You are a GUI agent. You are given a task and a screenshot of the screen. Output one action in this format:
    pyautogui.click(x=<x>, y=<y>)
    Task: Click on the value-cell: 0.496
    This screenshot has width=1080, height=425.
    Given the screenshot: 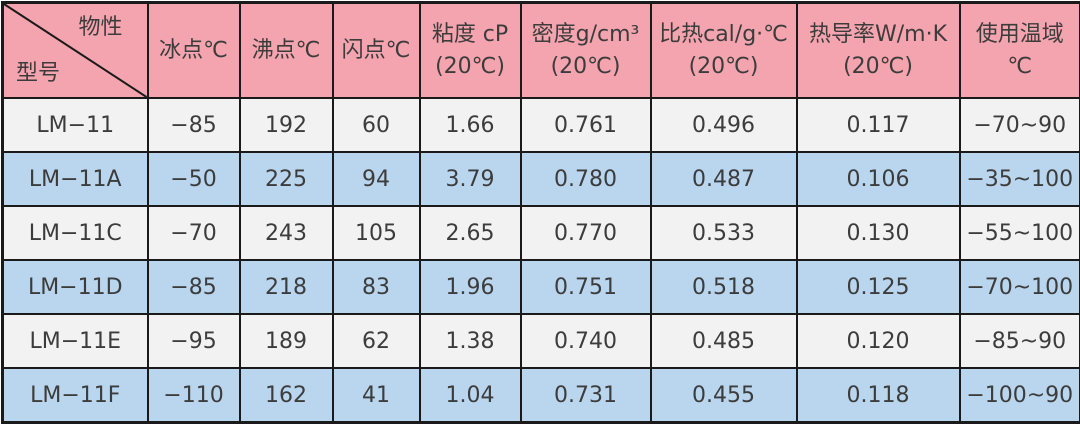 What is the action you would take?
    pyautogui.click(x=723, y=125)
    